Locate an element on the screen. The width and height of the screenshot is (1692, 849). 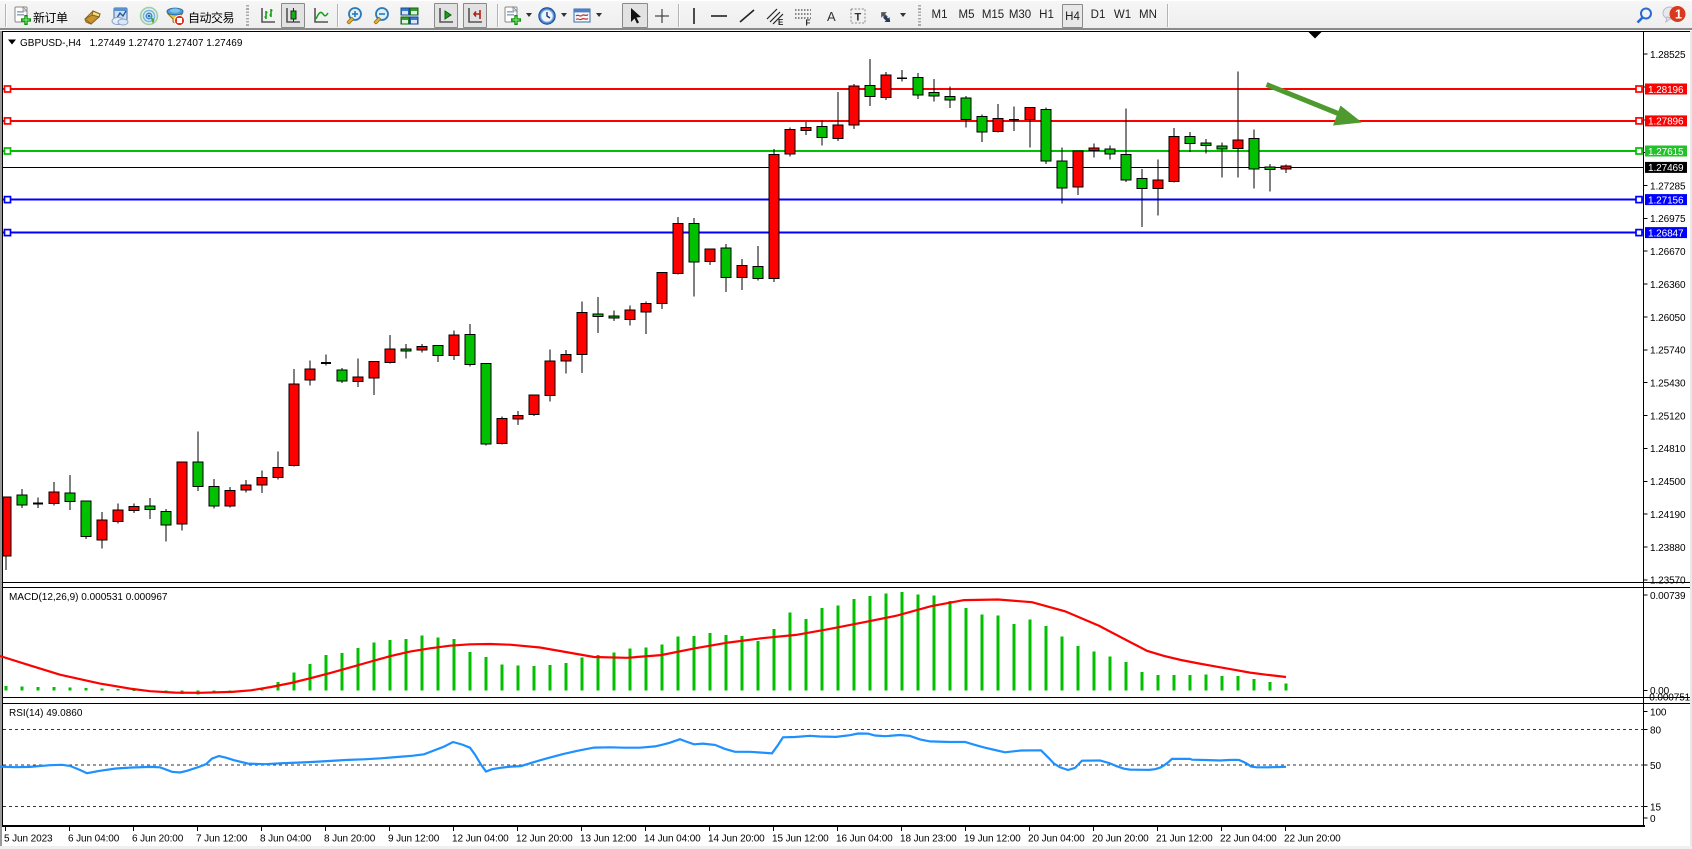
svg-text: 19 Jun 12:00 is located at coordinates (992, 839).